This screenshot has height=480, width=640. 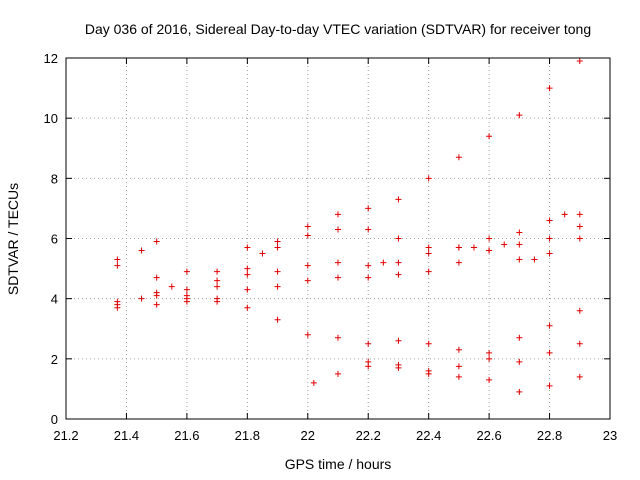 What do you see at coordinates (54, 299) in the screenshot?
I see `y-tick-label: 4` at bounding box center [54, 299].